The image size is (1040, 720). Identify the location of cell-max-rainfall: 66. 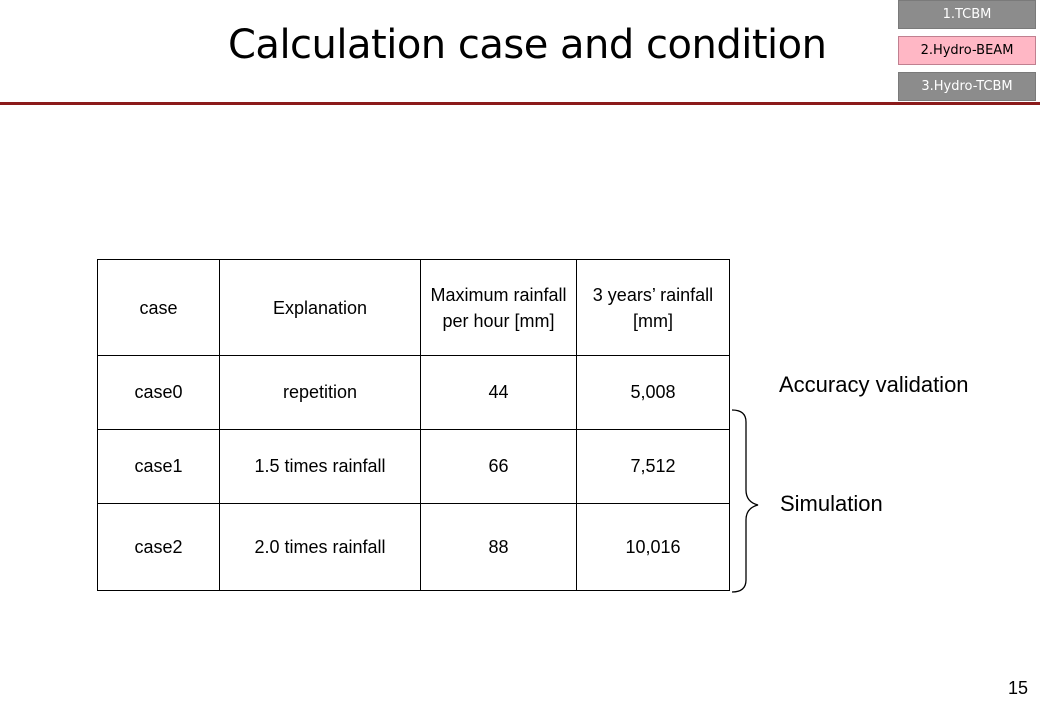
(498, 466).